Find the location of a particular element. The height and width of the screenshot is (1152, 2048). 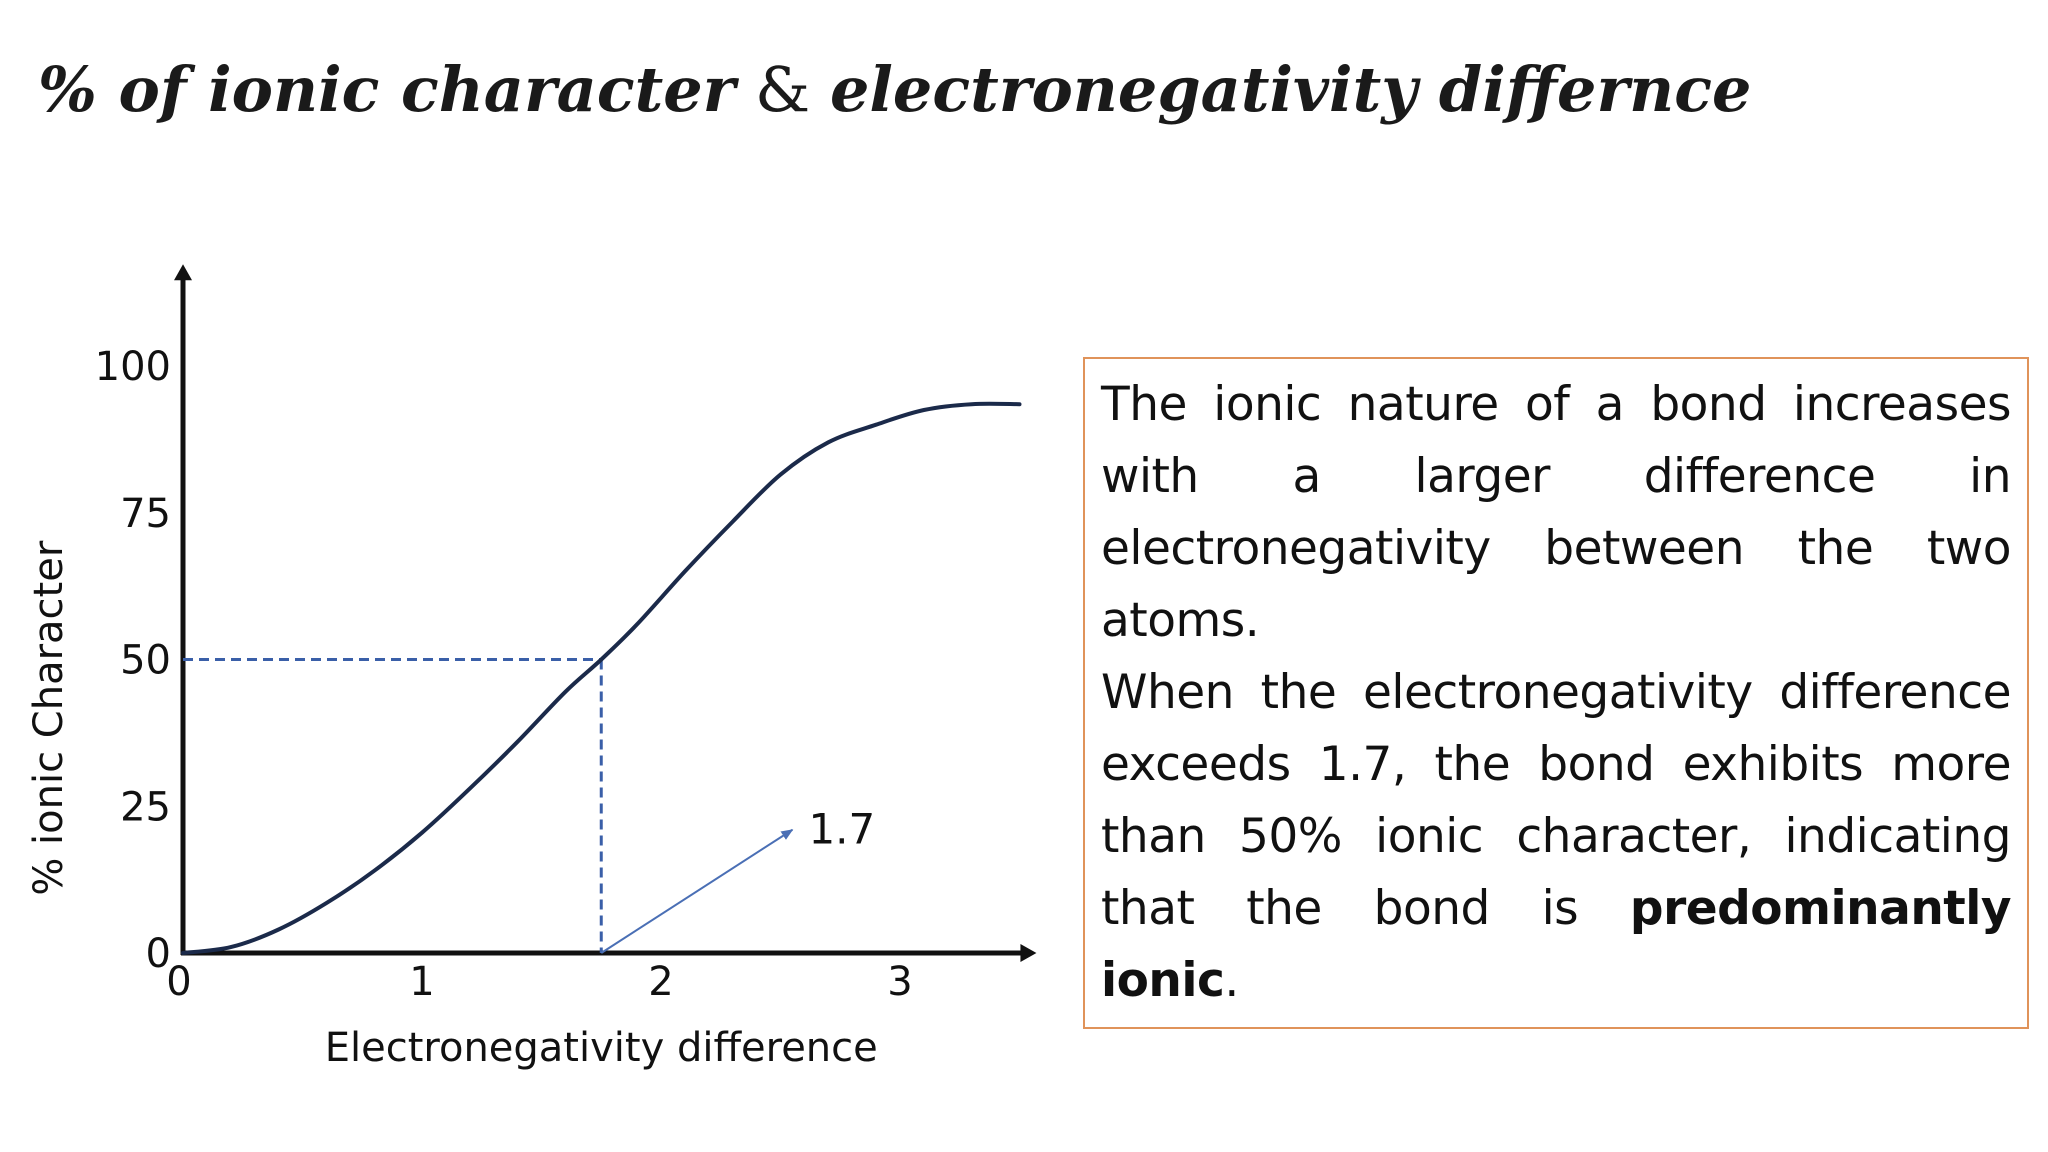

y-tick-label: 25 is located at coordinates (145, 807).